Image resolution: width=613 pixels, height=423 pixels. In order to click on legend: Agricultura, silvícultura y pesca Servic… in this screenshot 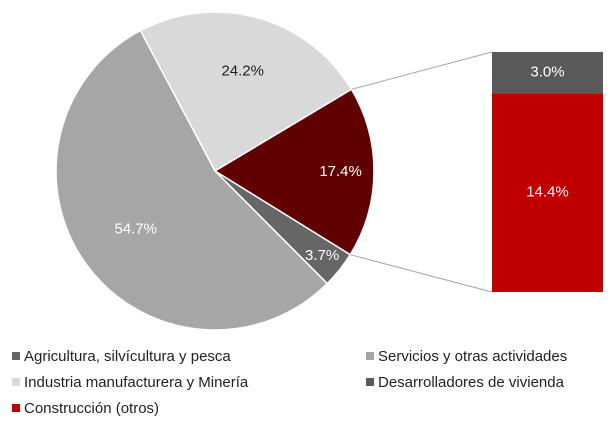, I will do `click(289, 382)`.